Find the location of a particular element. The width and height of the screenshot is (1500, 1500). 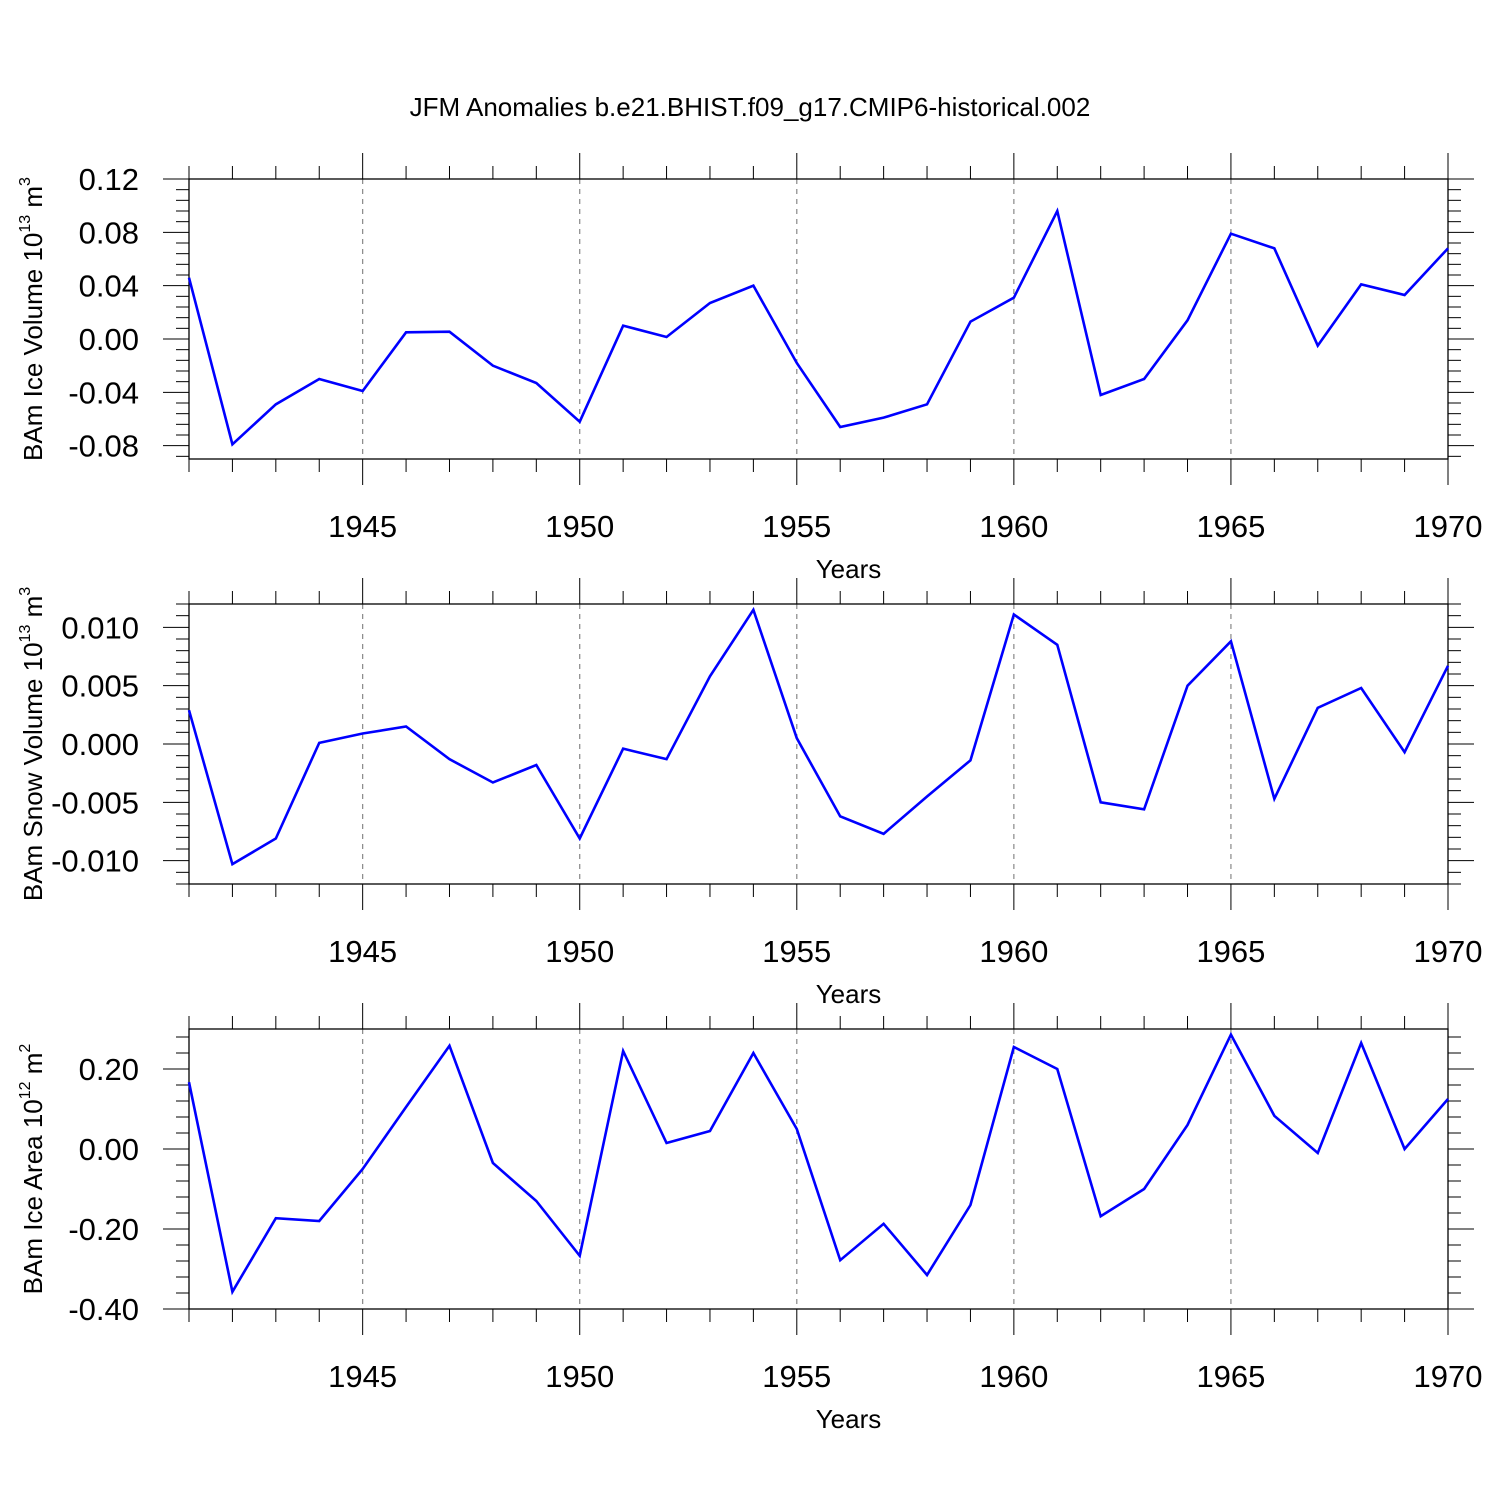

y-axis-title: BAm Ice Volume 1013 m3 is located at coordinates (32, 319).